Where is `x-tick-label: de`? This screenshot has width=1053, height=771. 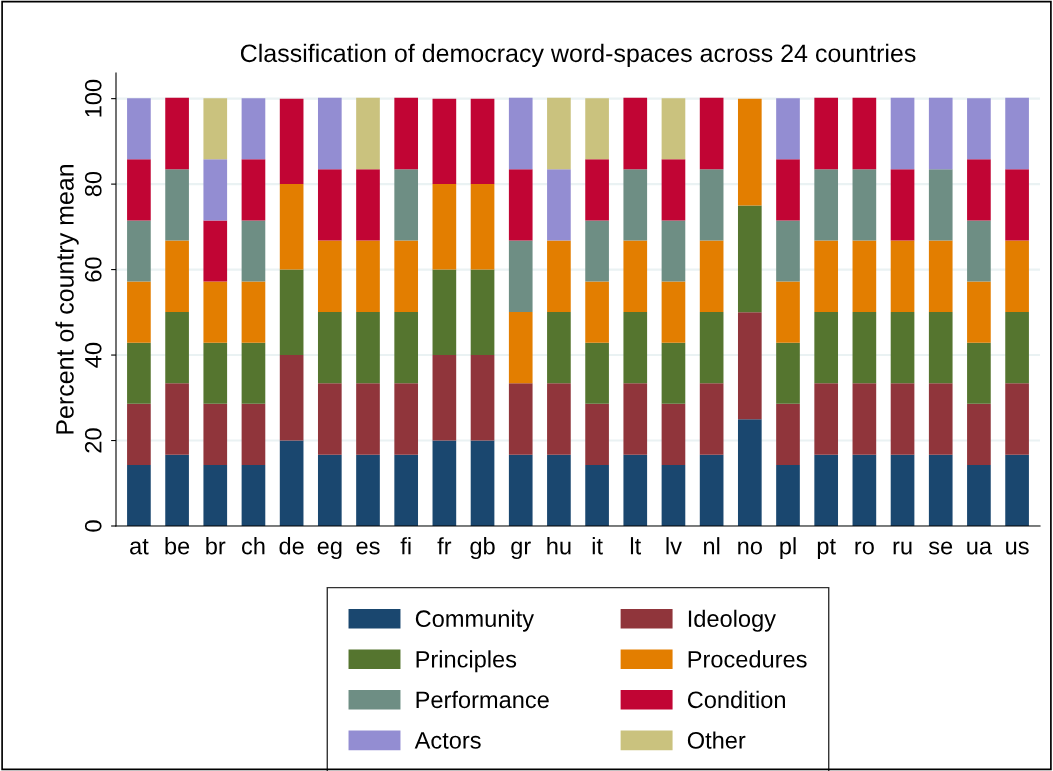 x-tick-label: de is located at coordinates (291, 546).